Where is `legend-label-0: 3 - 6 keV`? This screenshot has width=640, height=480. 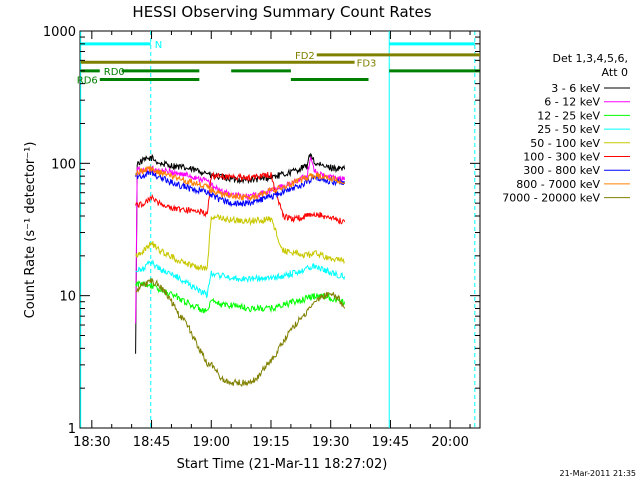 legend-label-0: 3 - 6 keV is located at coordinates (575, 88).